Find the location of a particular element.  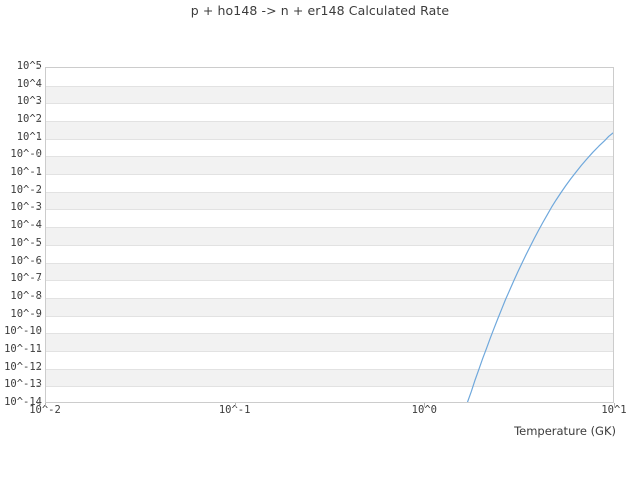

calculated-rate-line is located at coordinates (539, 267).